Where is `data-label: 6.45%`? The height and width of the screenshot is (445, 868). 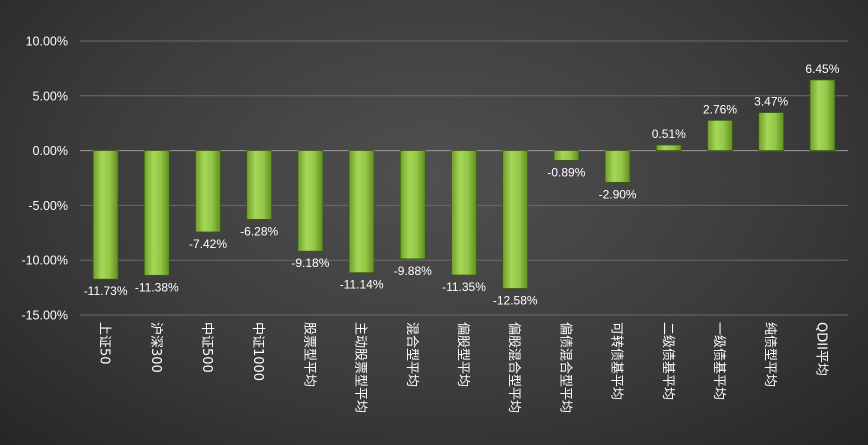 data-label: 6.45% is located at coordinates (822, 69).